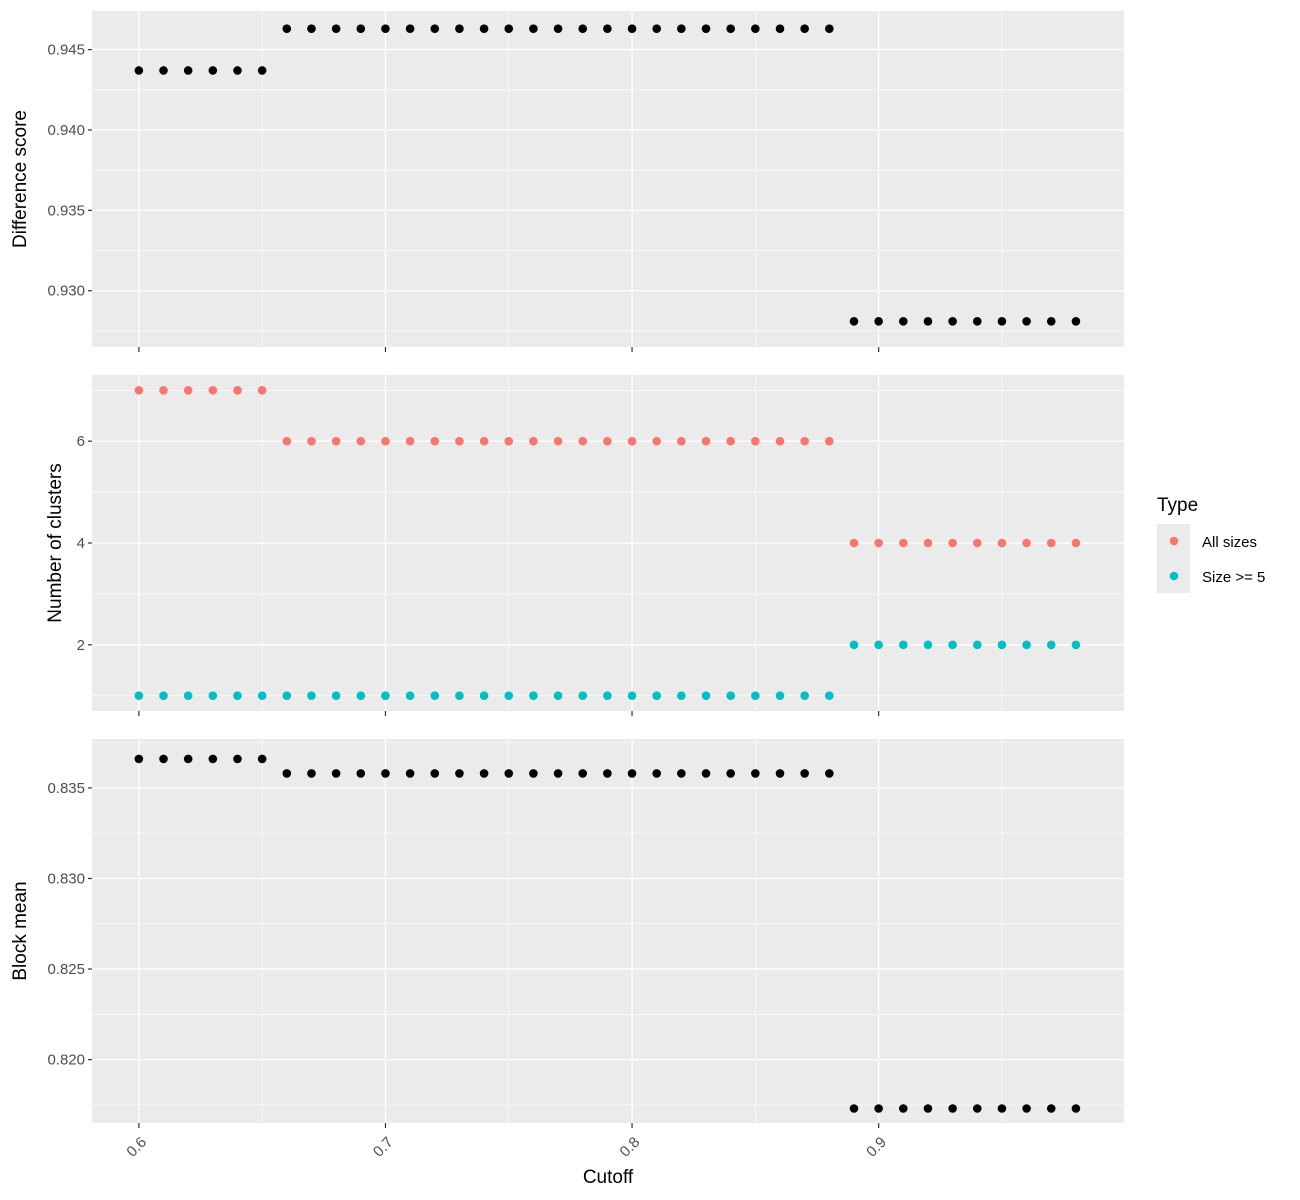 Image resolution: width=1300 pixels, height=1200 pixels. I want to click on legend-title: Type, so click(1177, 505).